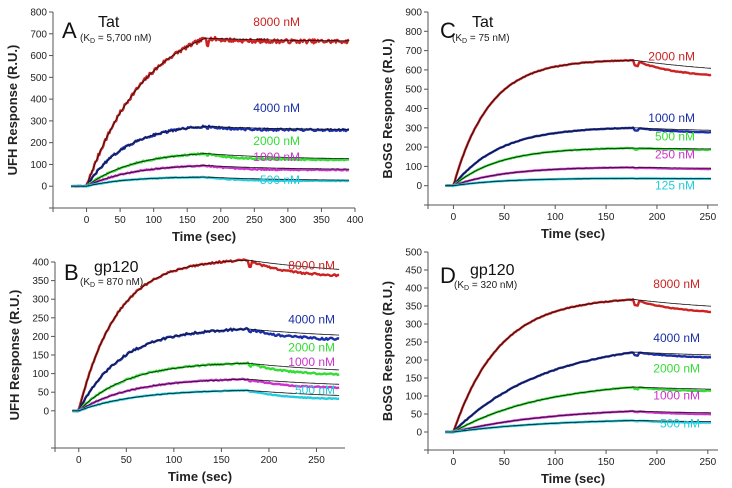 Image resolution: width=732 pixels, height=488 pixels. I want to click on y-tick-label: 900, so click(413, 13).